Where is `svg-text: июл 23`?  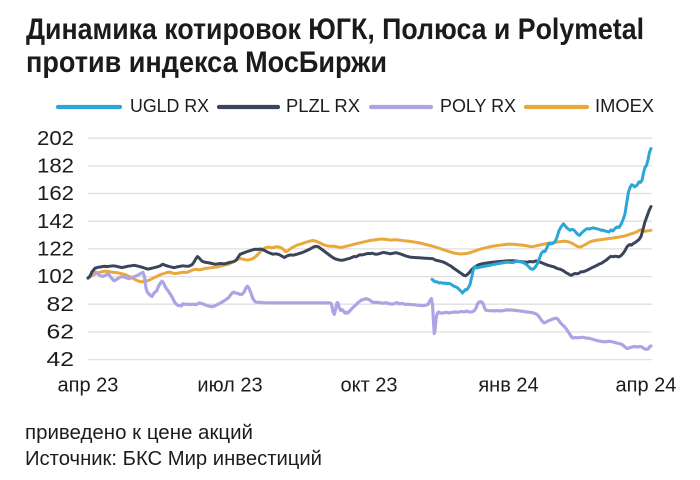 svg-text: июл 23 is located at coordinates (229, 386).